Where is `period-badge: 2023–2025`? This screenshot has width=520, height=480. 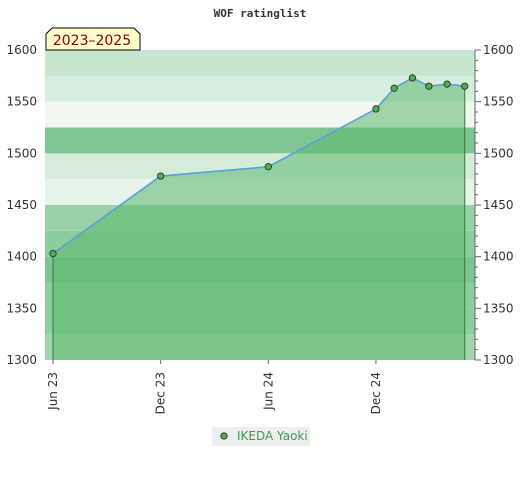
period-badge: 2023–2025 is located at coordinates (93, 39).